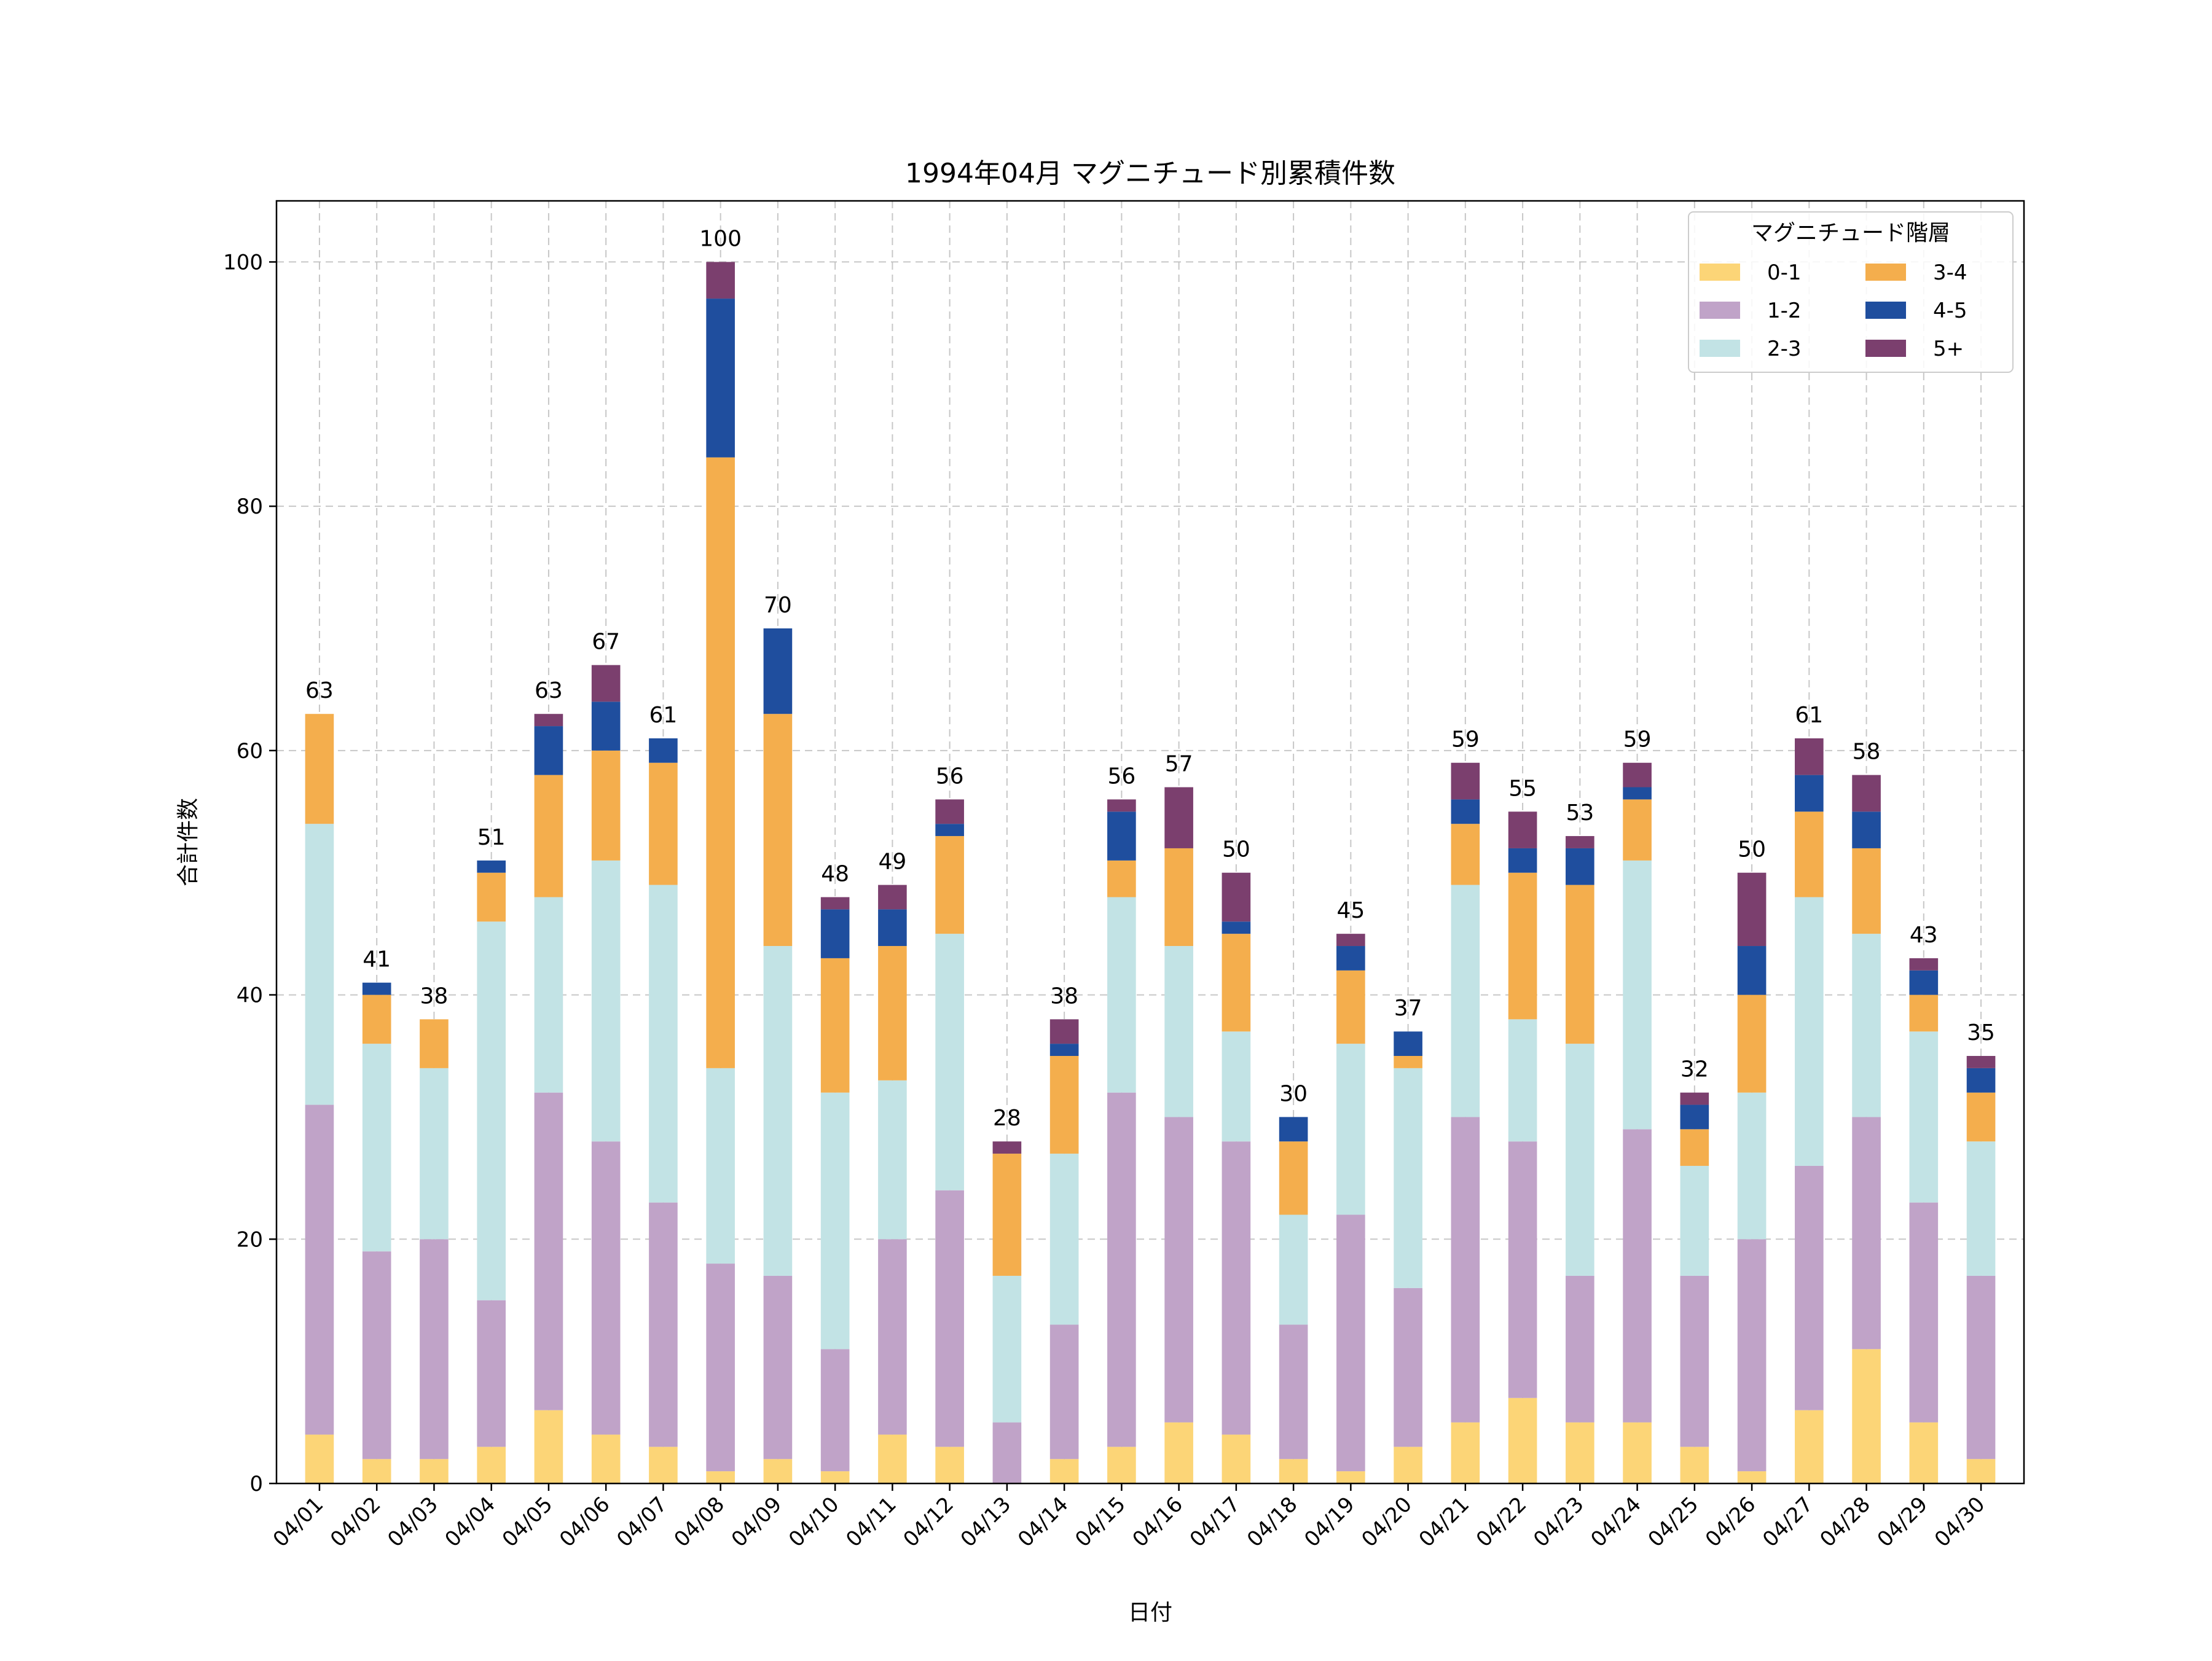  I want to click on total-label: 51, so click(491, 837).